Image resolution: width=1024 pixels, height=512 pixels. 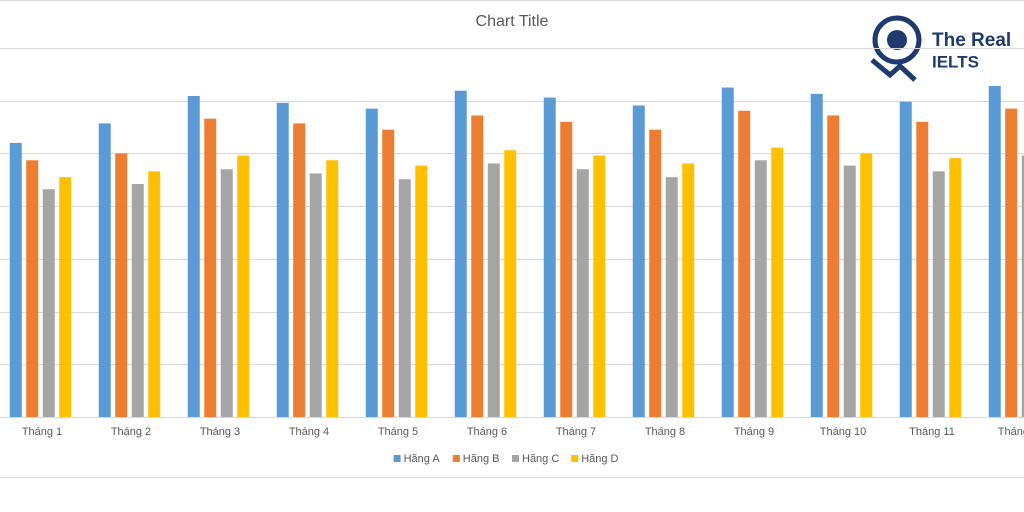 I want to click on logo: The Real IELTS, so click(x=940, y=48).